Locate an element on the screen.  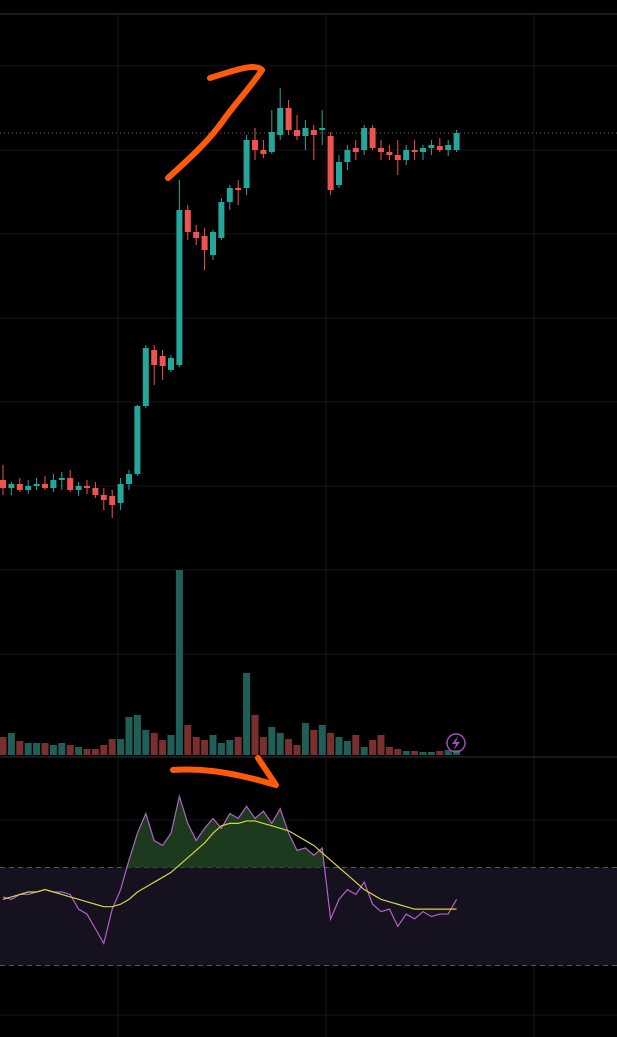
icon-circle is located at coordinates (456, 743).